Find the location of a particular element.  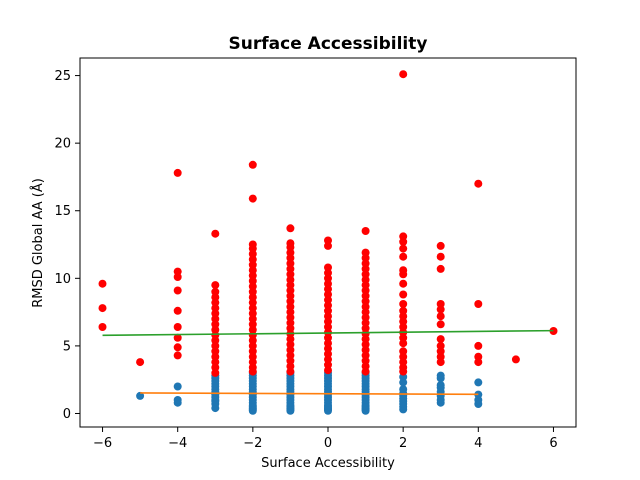

y-tick-label: 25 is located at coordinates (62, 76).